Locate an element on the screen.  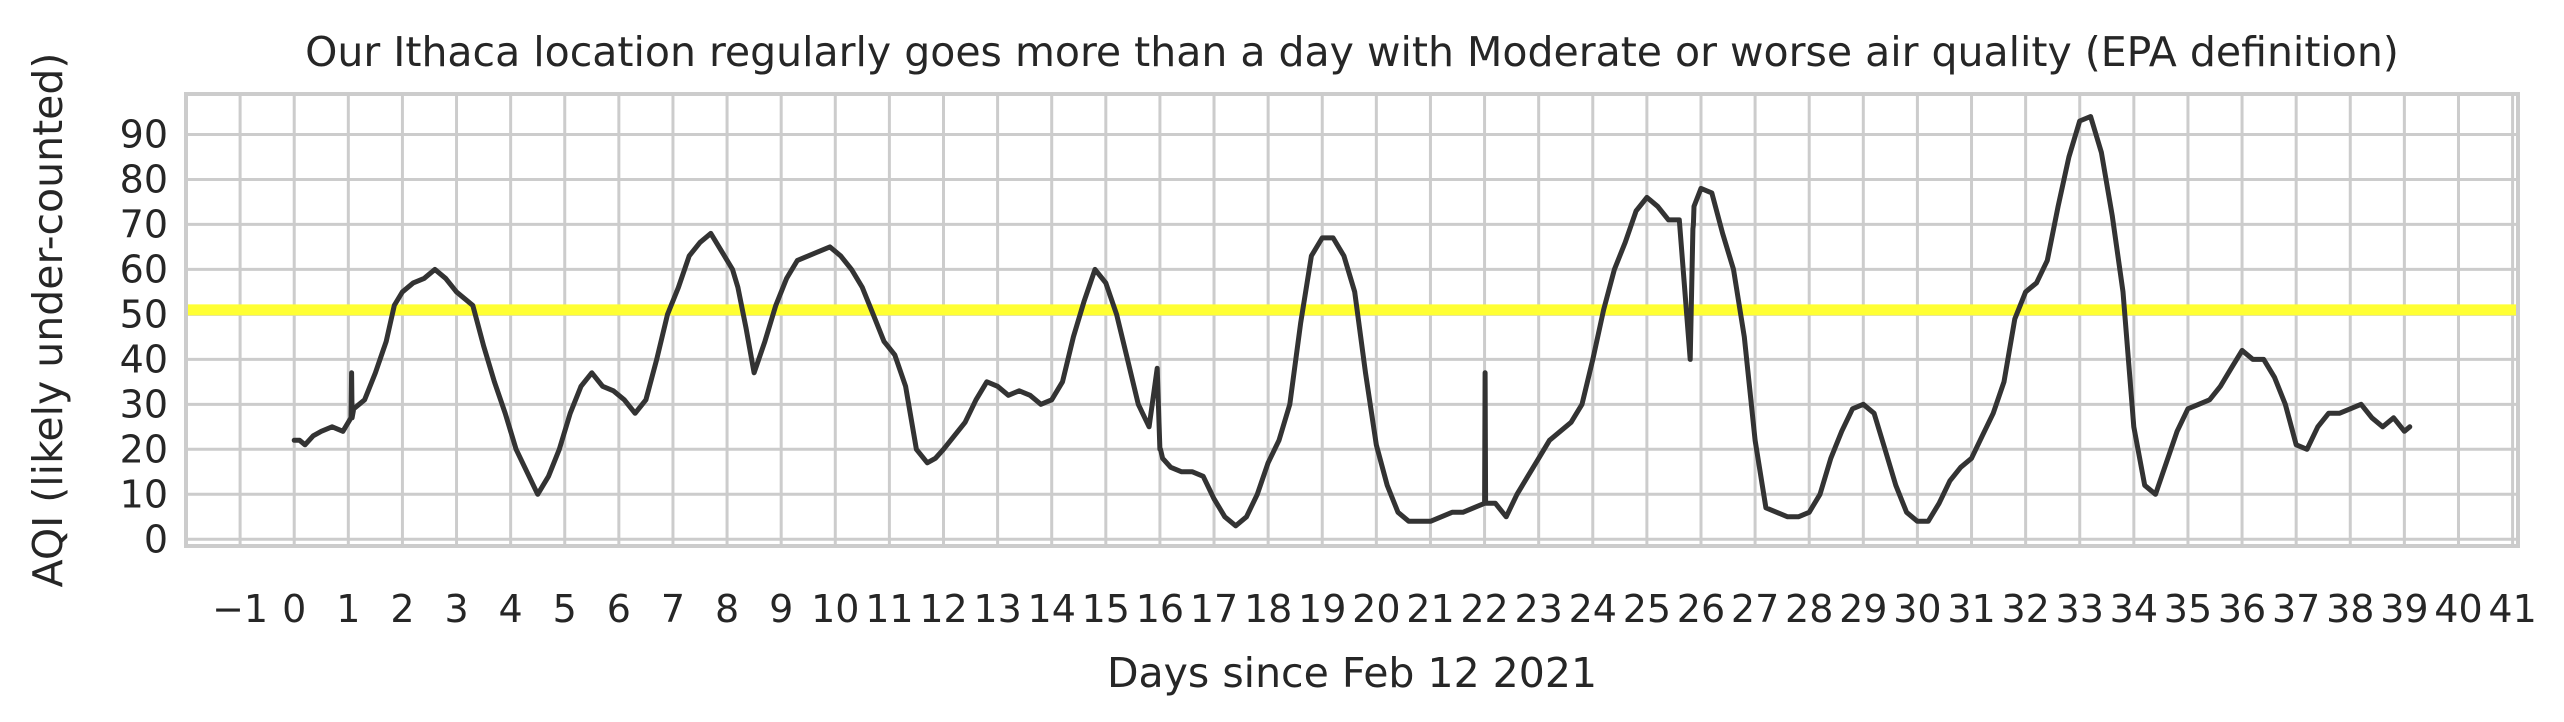
y-tick-label: 80 is located at coordinates (144, 179).